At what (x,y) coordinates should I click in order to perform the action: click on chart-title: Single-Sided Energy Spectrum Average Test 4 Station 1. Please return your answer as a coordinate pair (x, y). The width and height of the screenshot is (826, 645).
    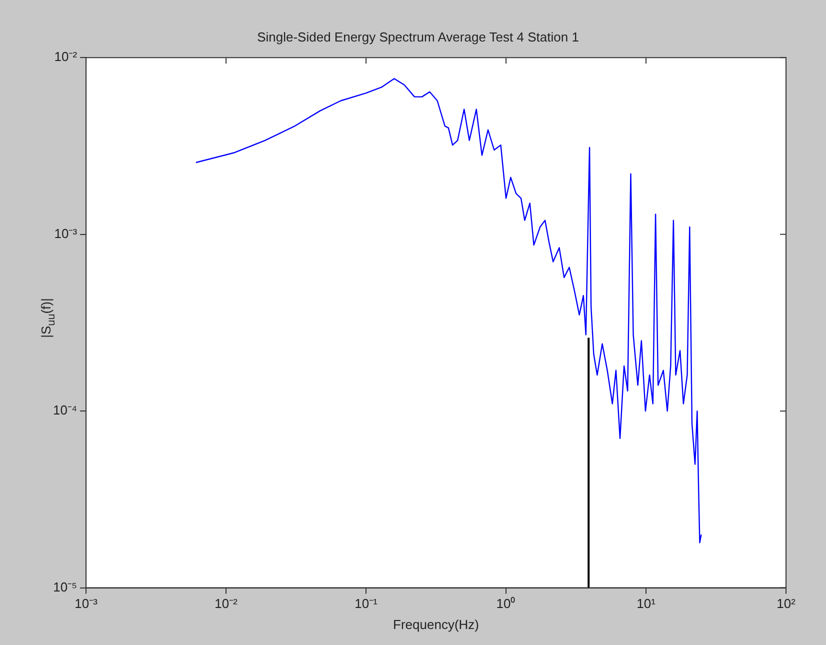
    Looking at the image, I should click on (418, 36).